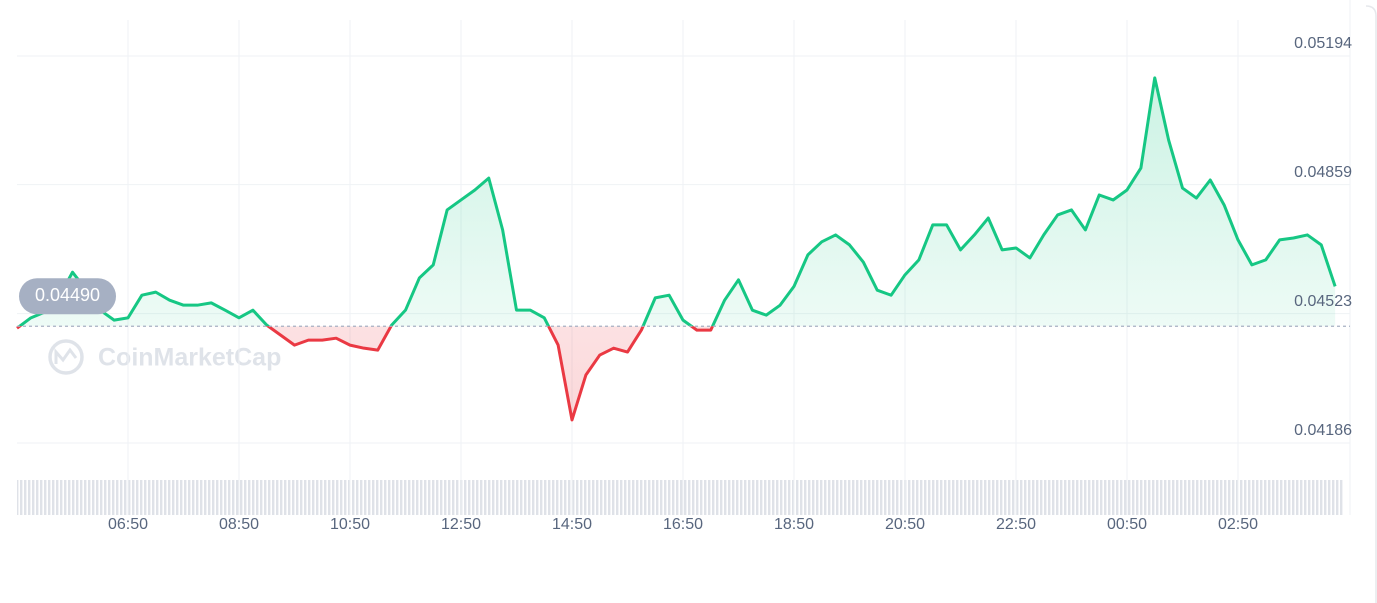 This screenshot has height=603, width=1377. Describe the element at coordinates (189, 358) in the screenshot. I see `watermark-text: CoinMarketCap` at that location.